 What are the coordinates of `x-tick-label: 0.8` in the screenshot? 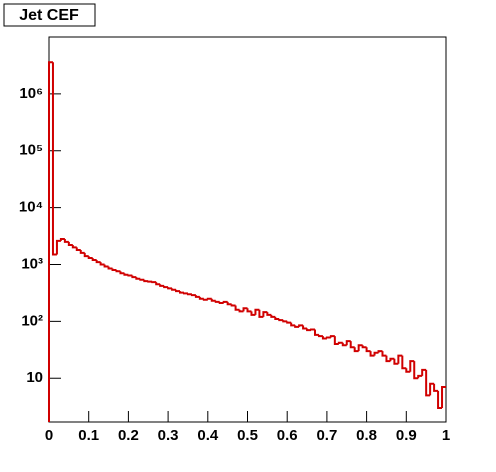 It's located at (366, 435).